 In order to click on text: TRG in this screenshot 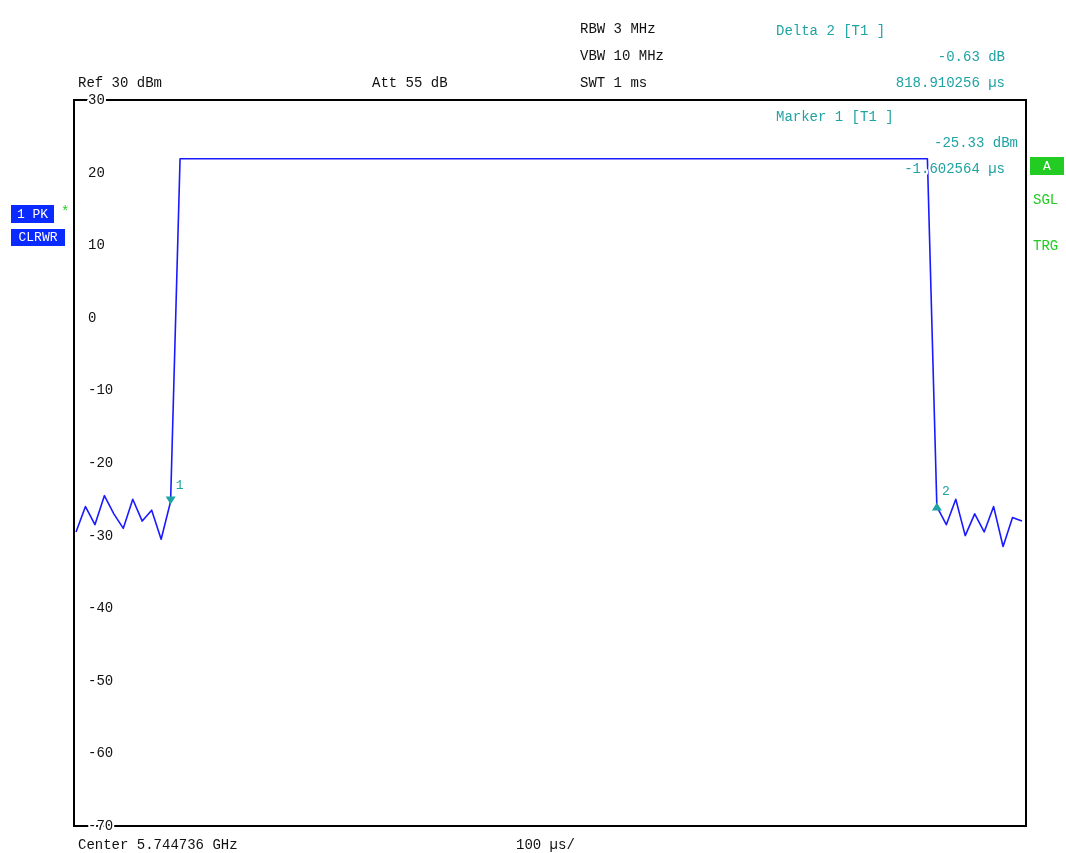, I will do `click(1046, 246)`.